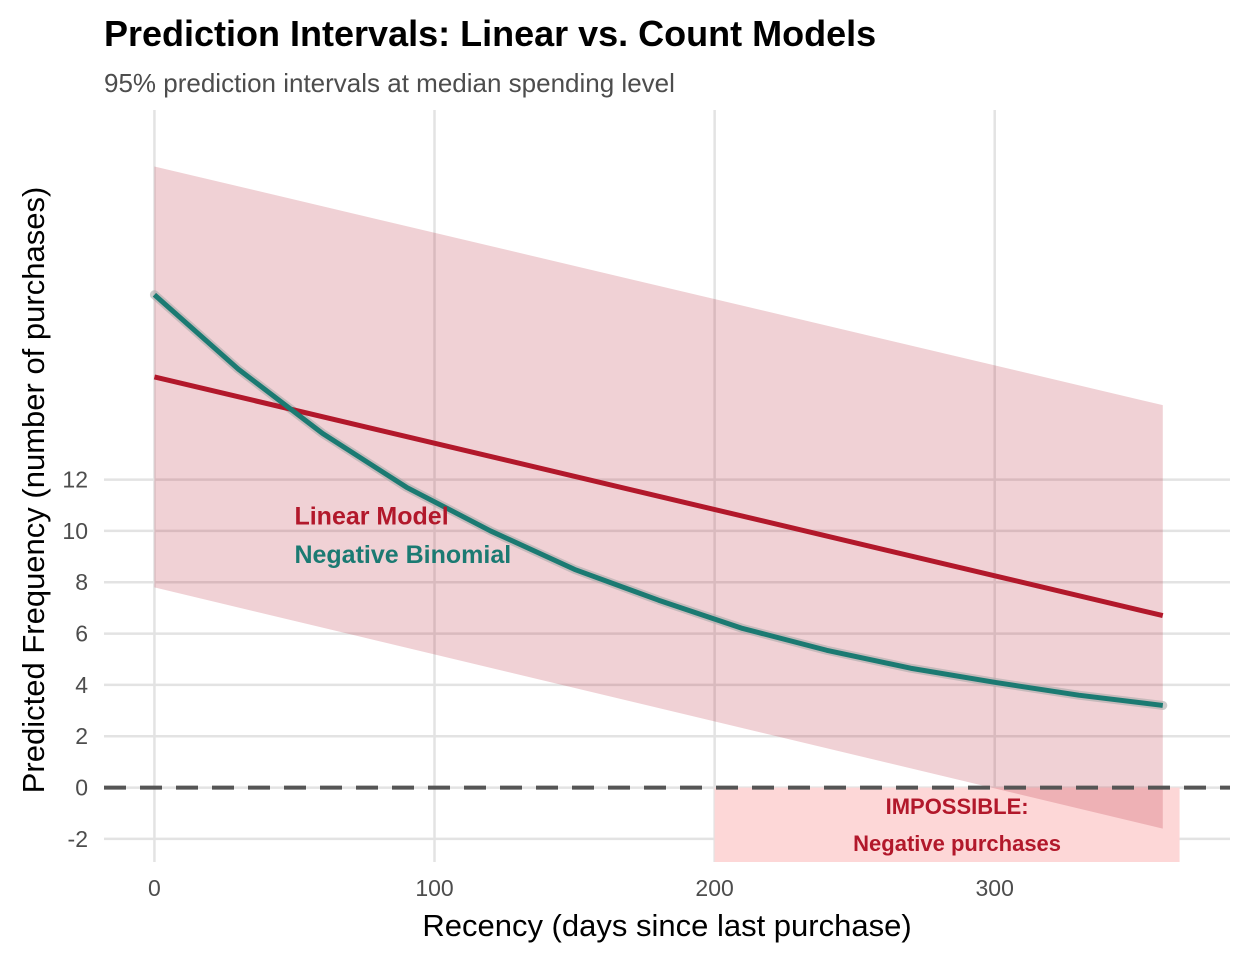 The height and width of the screenshot is (960, 1248). I want to click on y-tick-label: 12, so click(75, 480).